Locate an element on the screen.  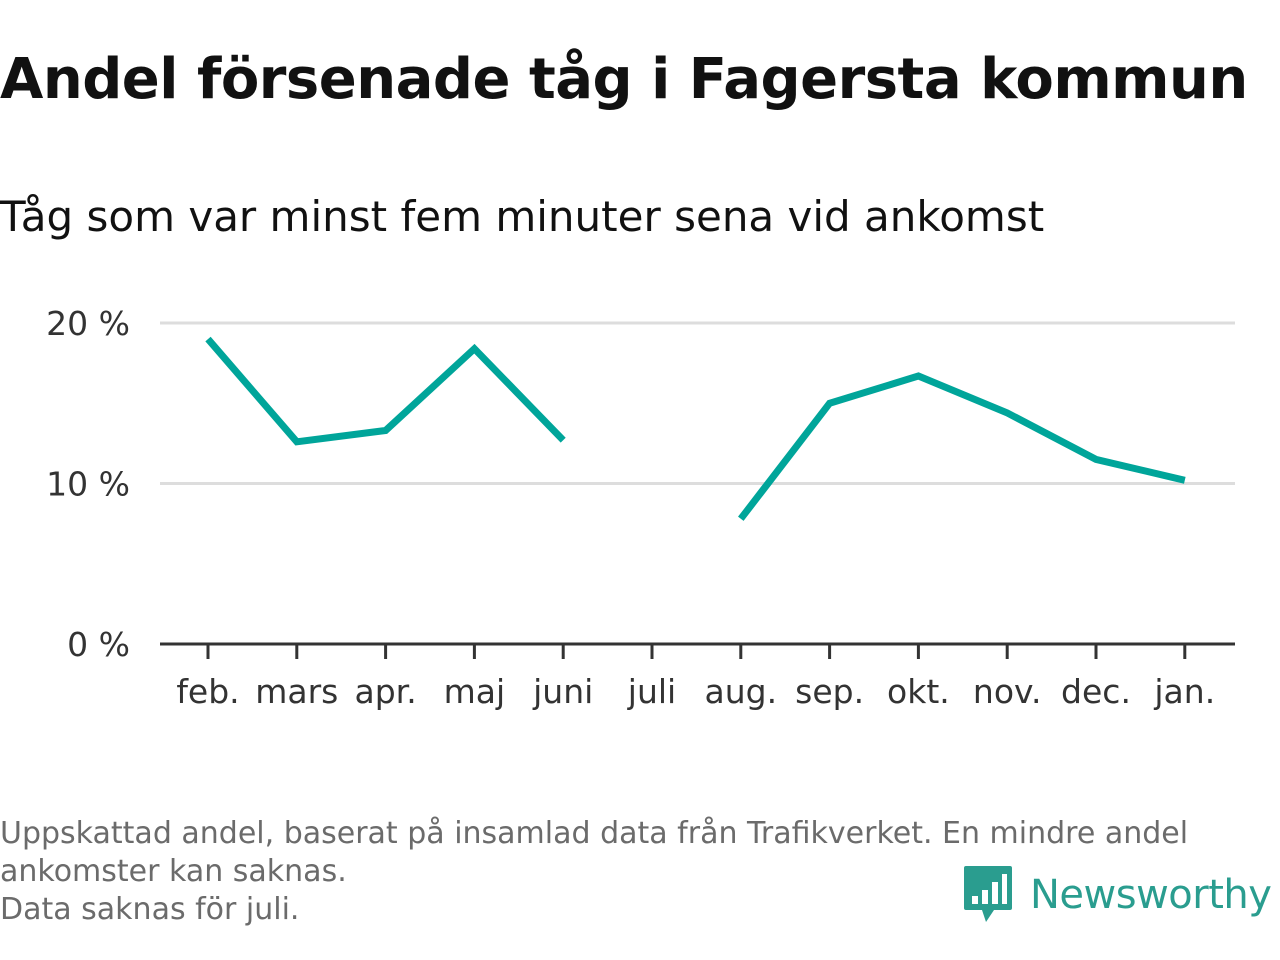
x-tick-label: apr. is located at coordinates (385, 691).